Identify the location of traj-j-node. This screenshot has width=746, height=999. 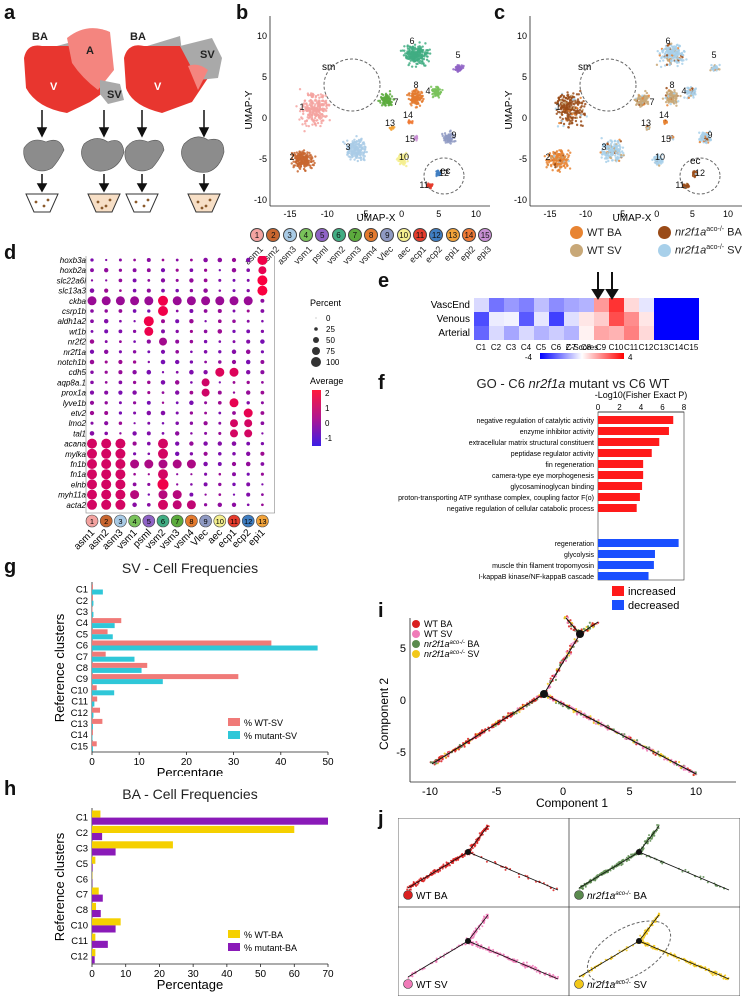
(639, 852).